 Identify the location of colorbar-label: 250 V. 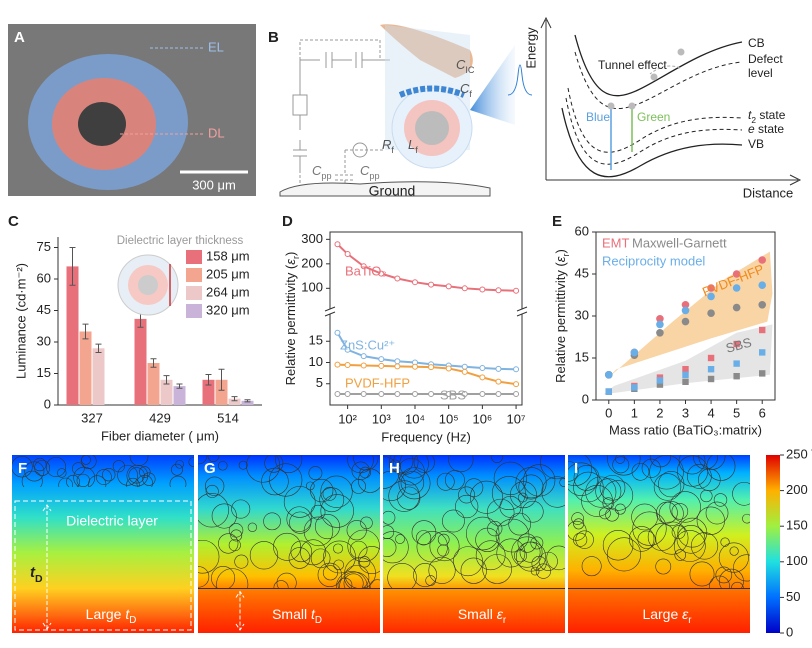
(799, 453).